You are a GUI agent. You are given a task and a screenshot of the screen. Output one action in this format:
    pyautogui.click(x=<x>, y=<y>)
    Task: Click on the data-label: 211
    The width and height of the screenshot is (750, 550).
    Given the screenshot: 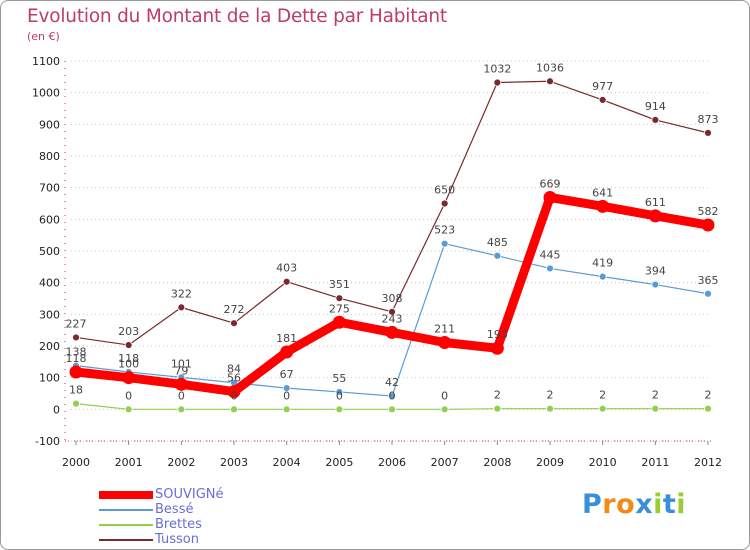 What is the action you would take?
    pyautogui.click(x=444, y=329)
    